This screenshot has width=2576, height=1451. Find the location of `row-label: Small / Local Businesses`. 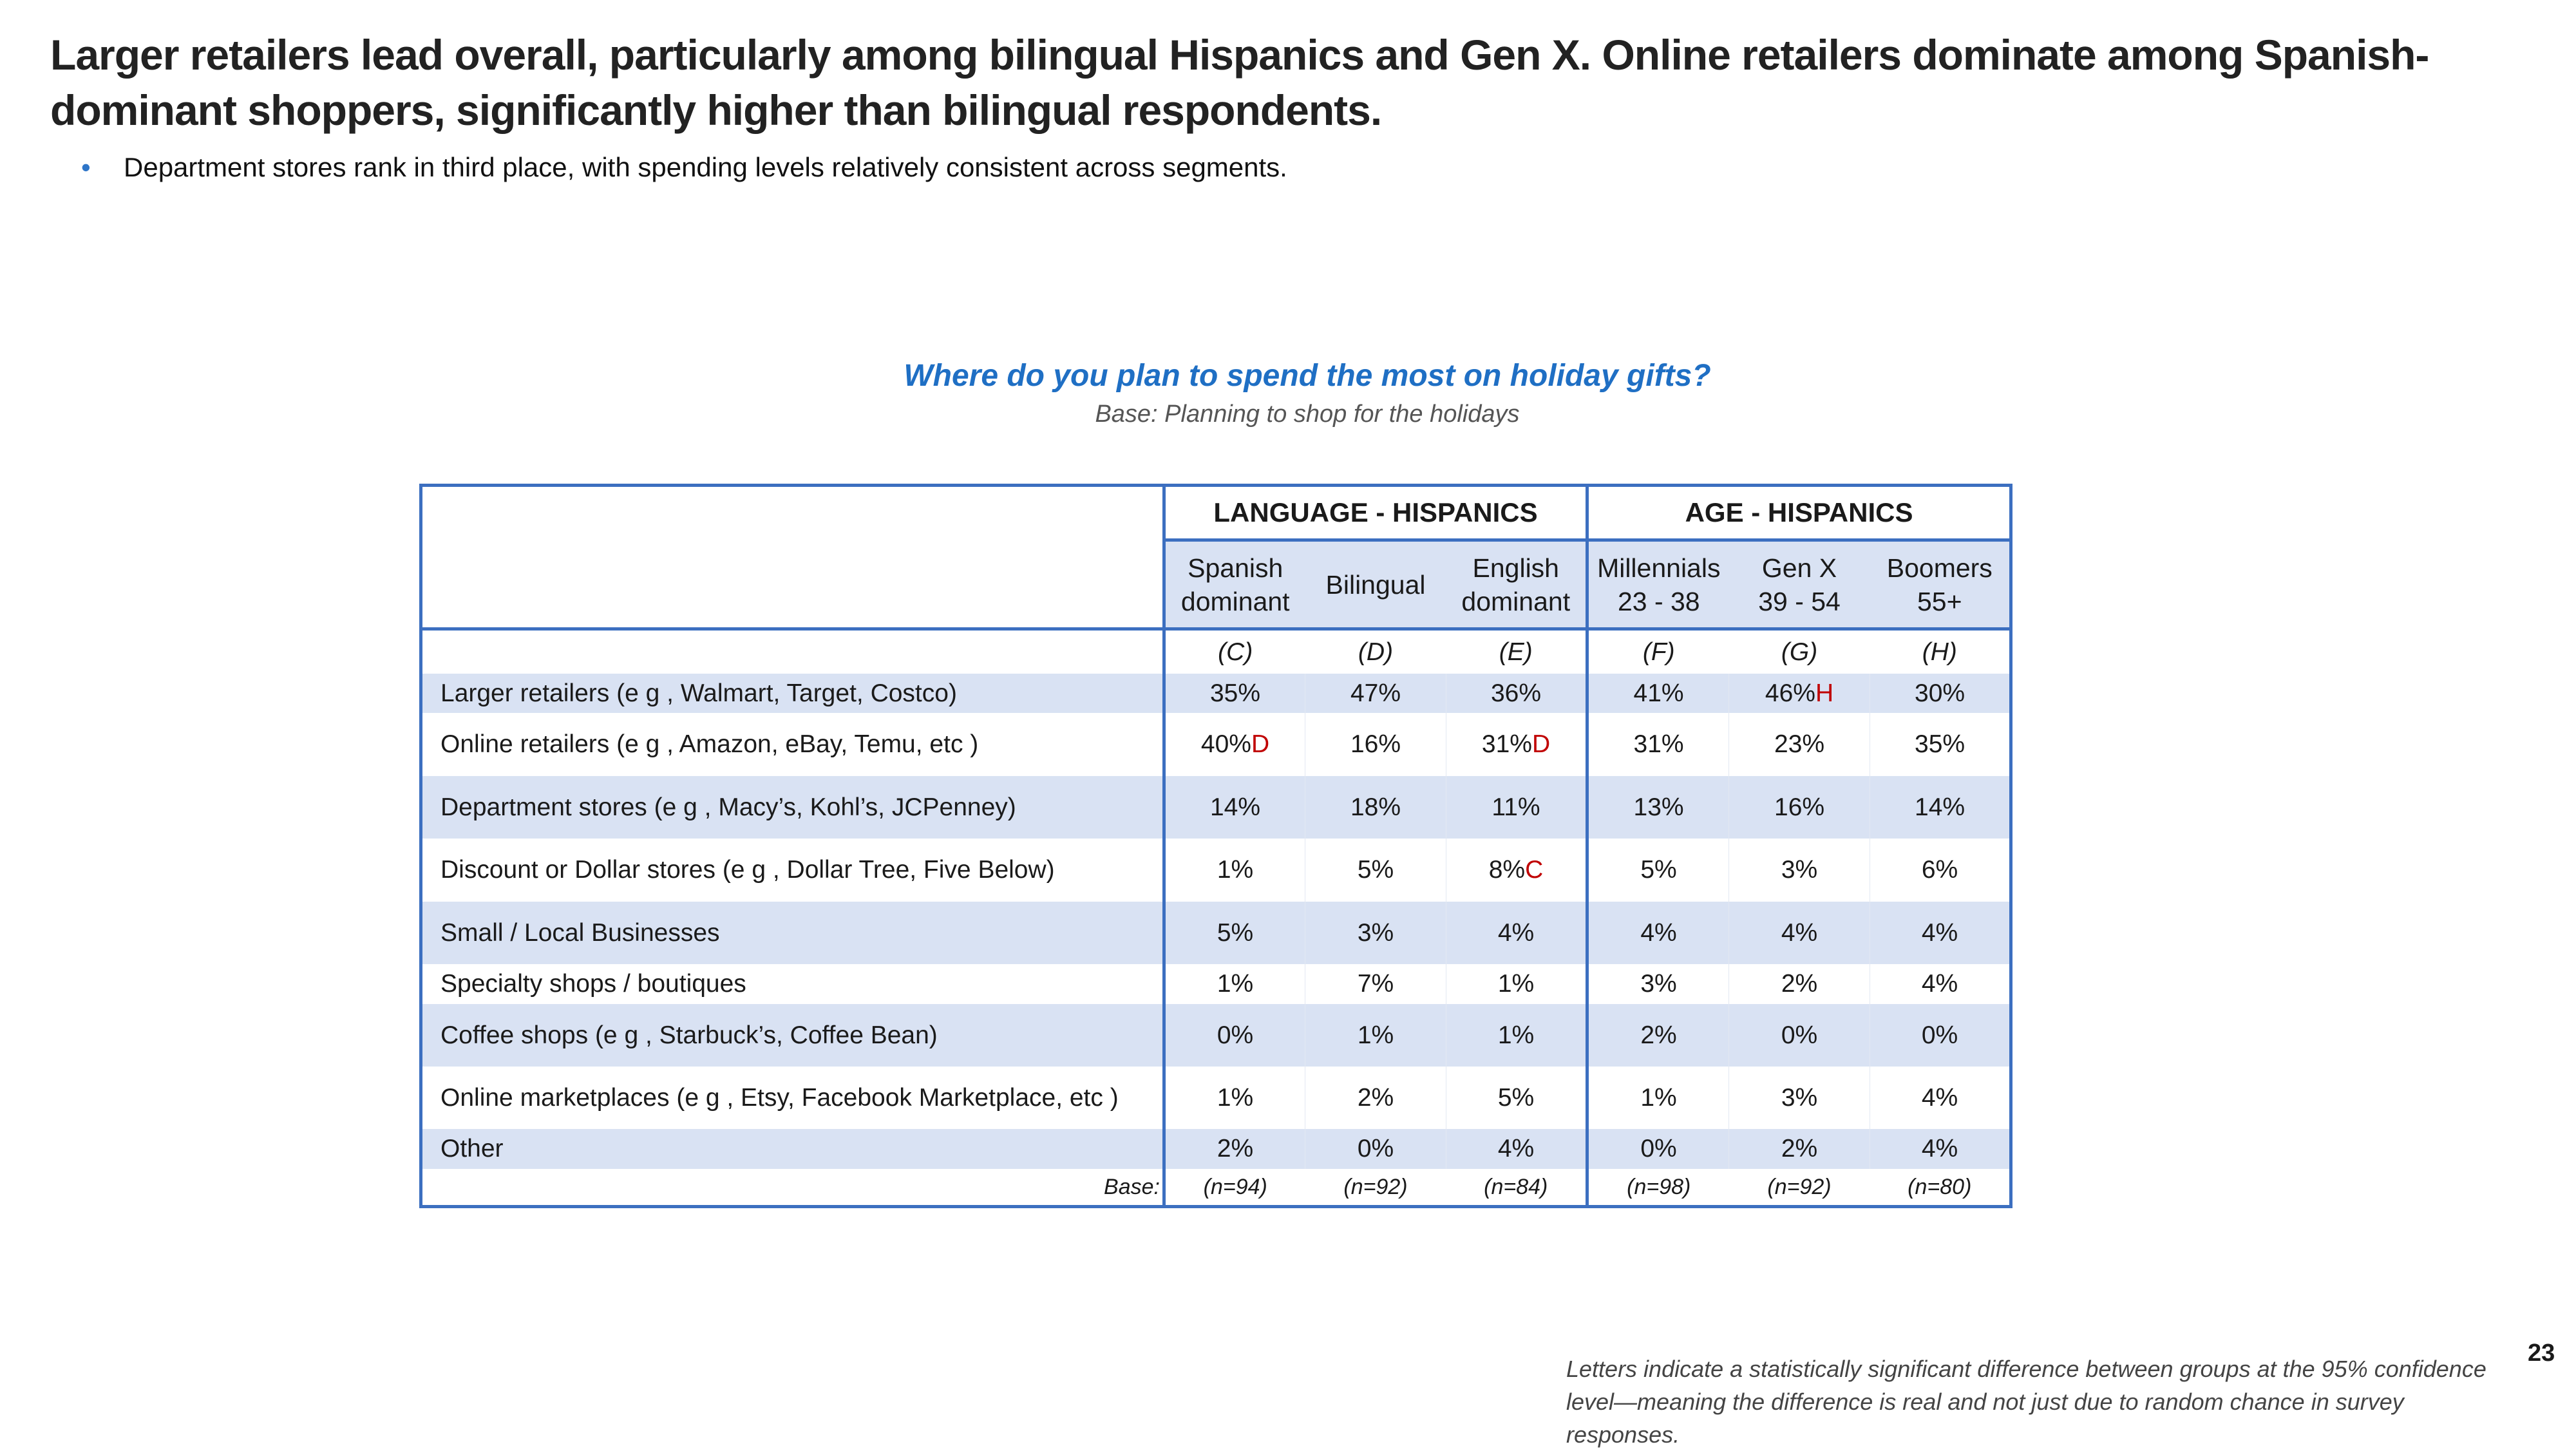

row-label: Small / Local Businesses is located at coordinates (792, 933).